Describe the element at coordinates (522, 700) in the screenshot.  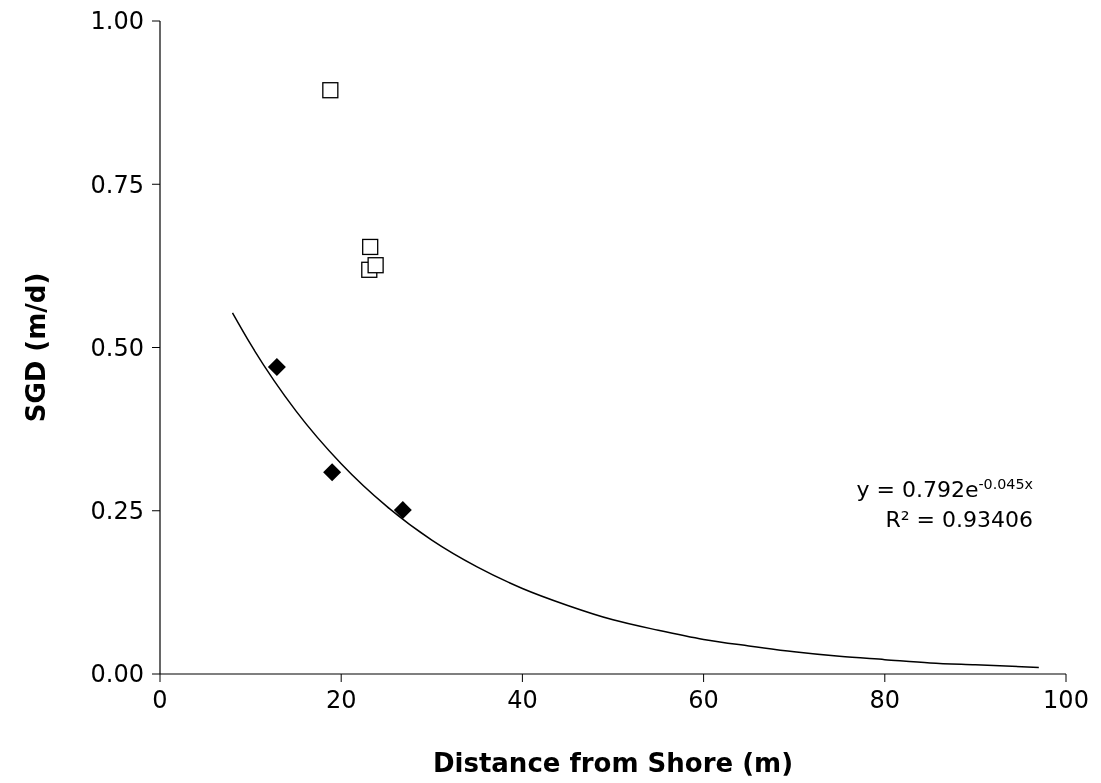
I see `x-tick-label: 40` at that location.